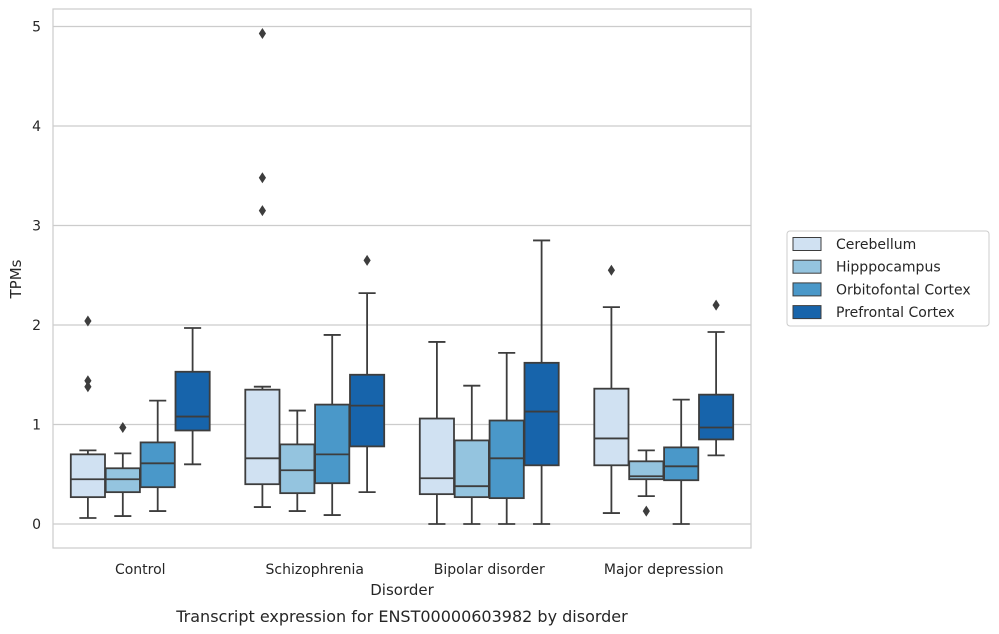  I want to click on legend-frame, so click(888, 278).